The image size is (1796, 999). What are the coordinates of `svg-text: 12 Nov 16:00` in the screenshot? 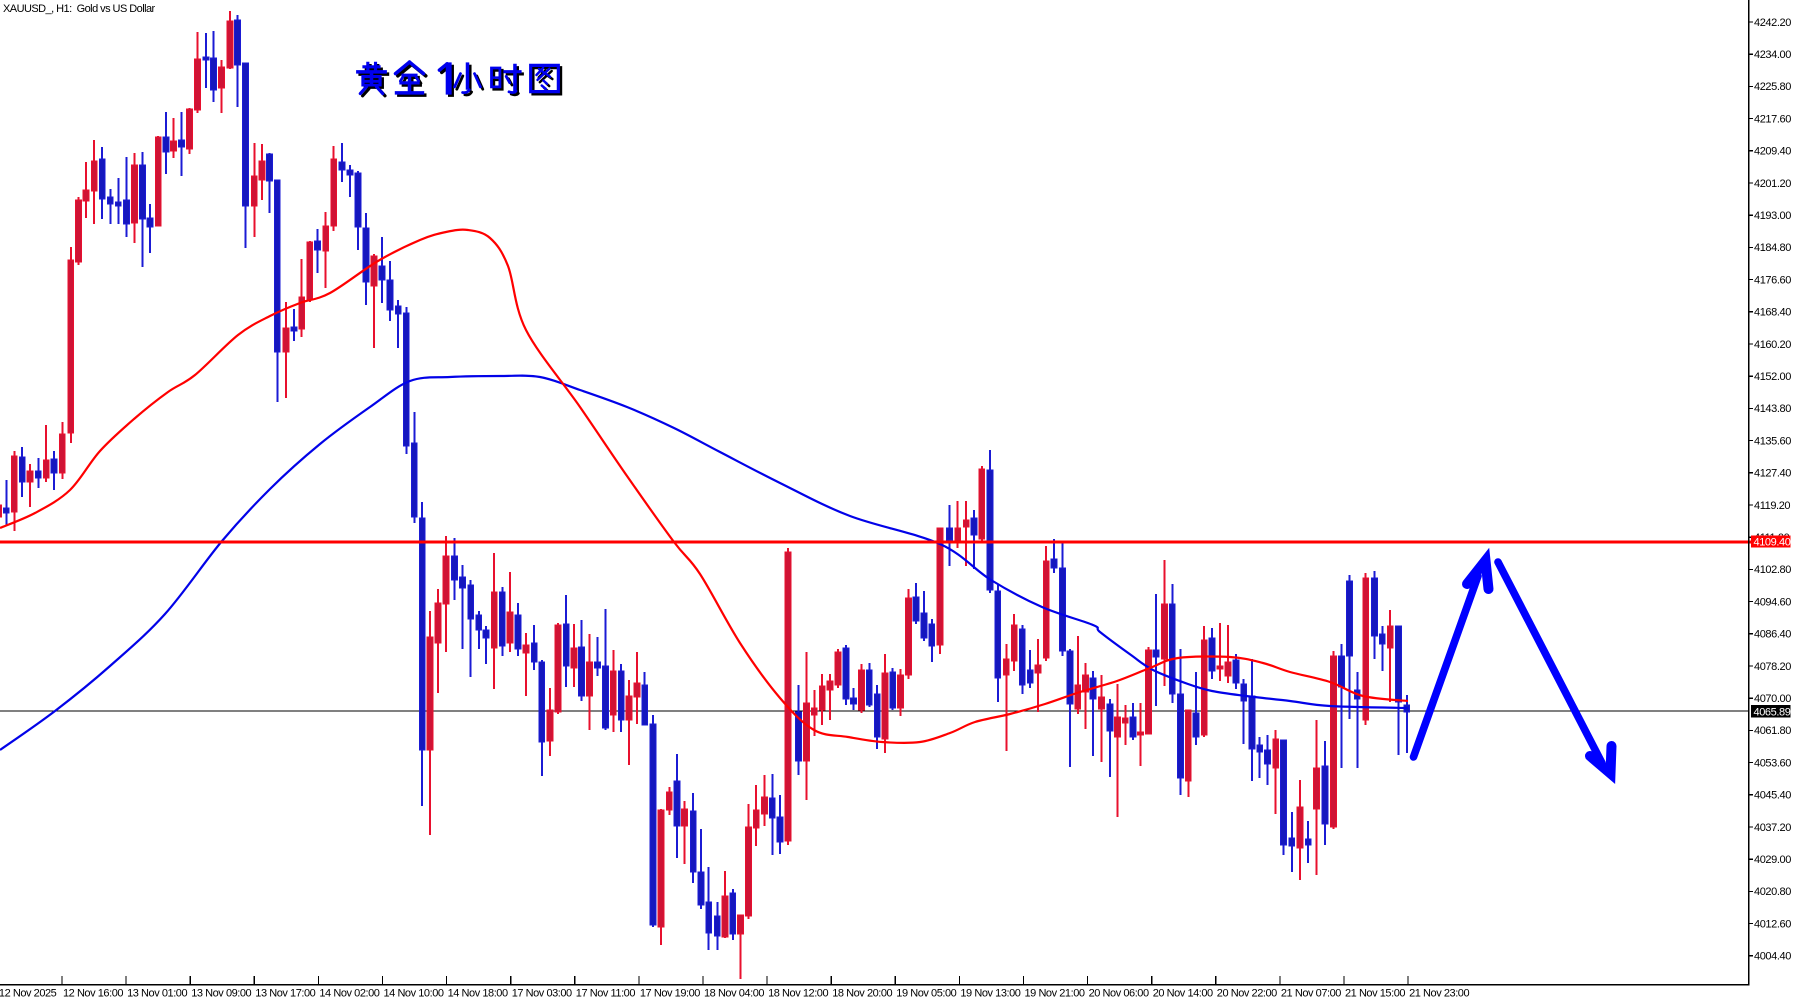 It's located at (93, 993).